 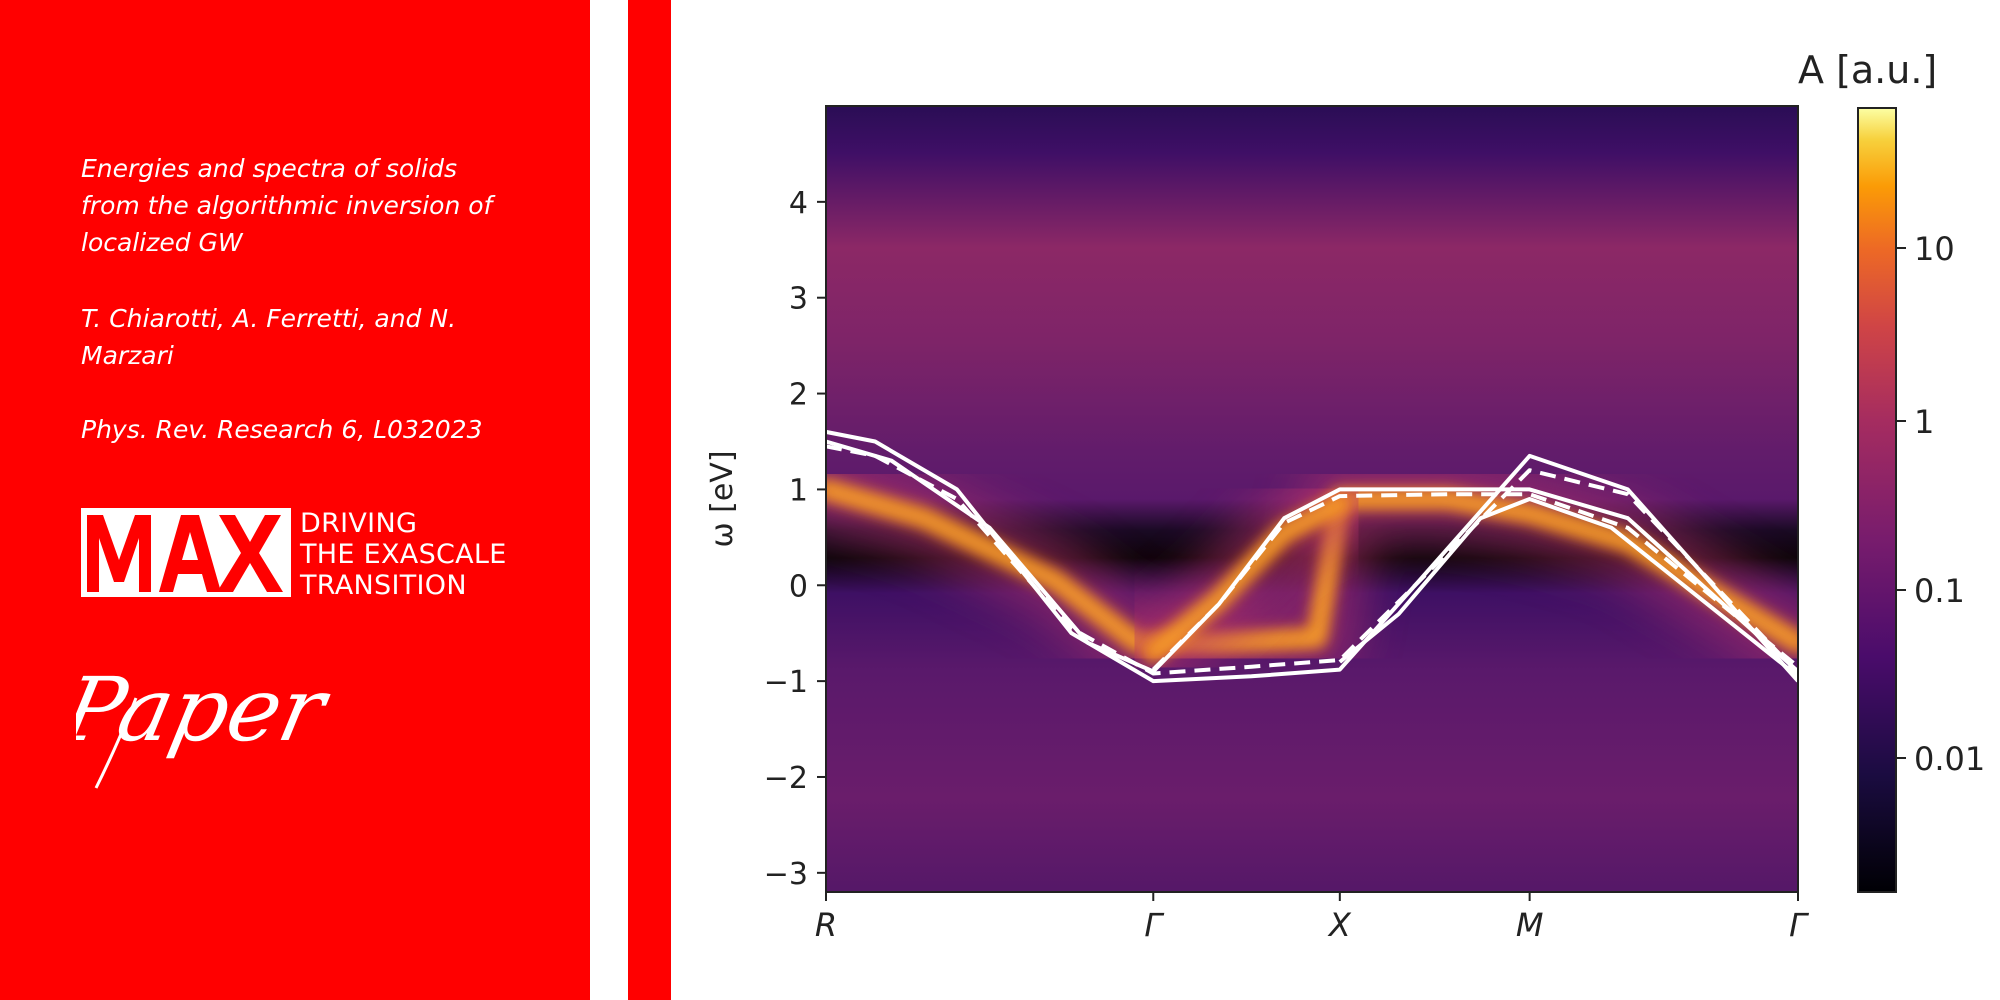 What do you see at coordinates (798, 490) in the screenshot?
I see `y-tick-label: 1` at bounding box center [798, 490].